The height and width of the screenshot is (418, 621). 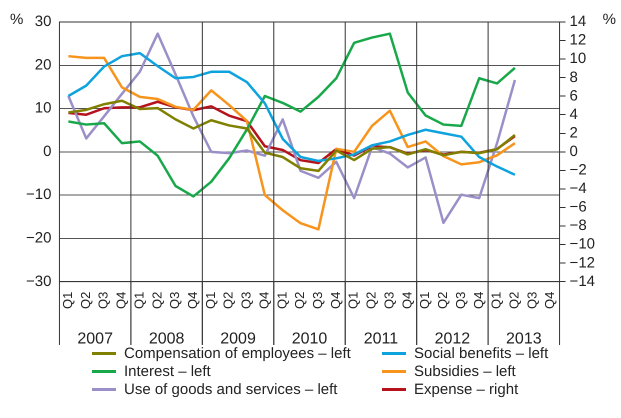 I want to click on text: 2012, so click(x=452, y=339).